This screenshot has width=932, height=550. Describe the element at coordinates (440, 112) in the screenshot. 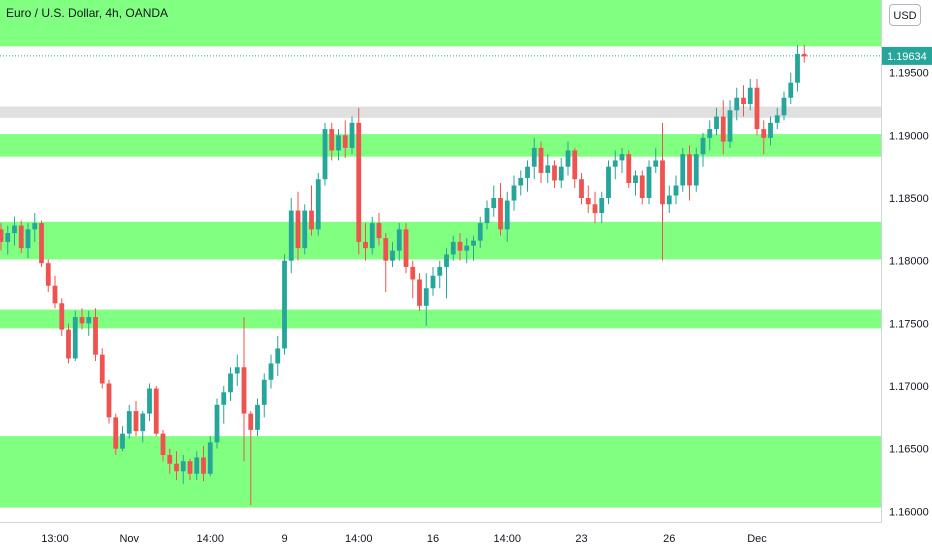

I see `grey-zone` at that location.